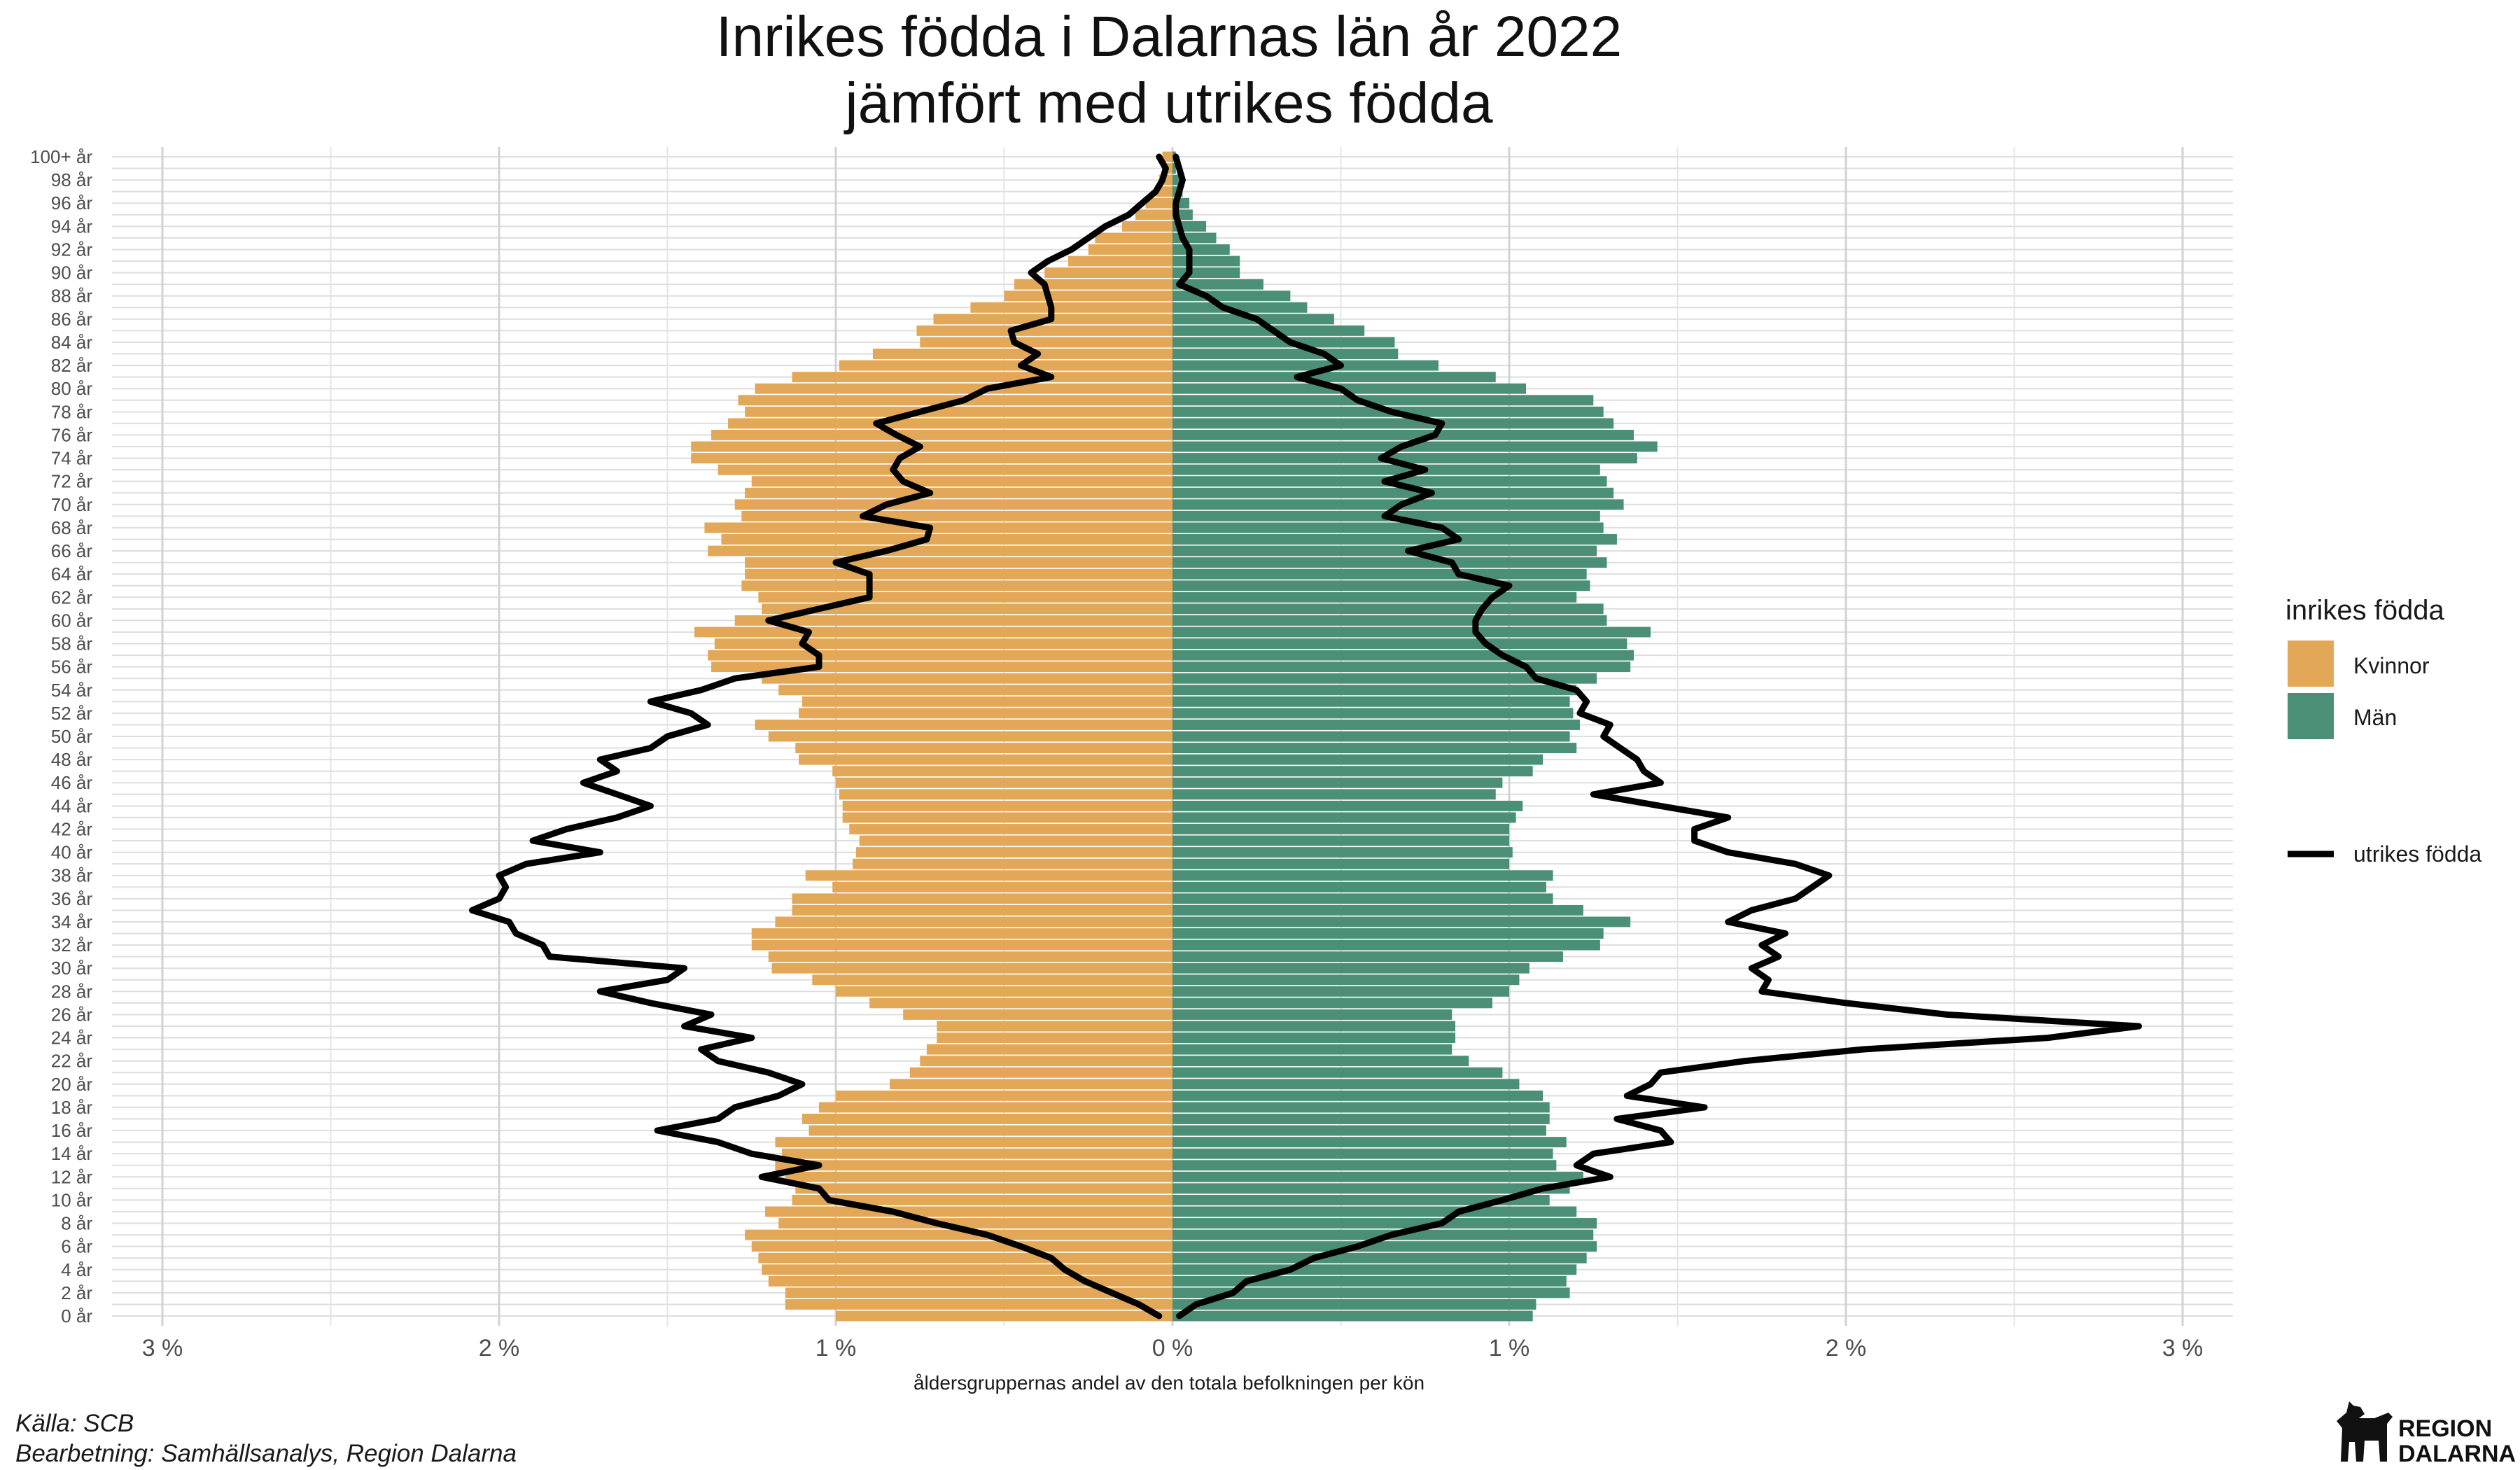 The width and height of the screenshot is (2520, 1470). Describe the element at coordinates (72, 365) in the screenshot. I see `y-tick-label: 82 år` at that location.